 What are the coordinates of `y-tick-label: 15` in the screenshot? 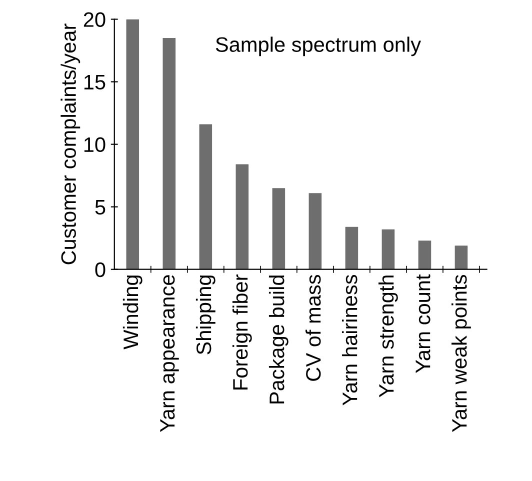 It's located at (95, 82).